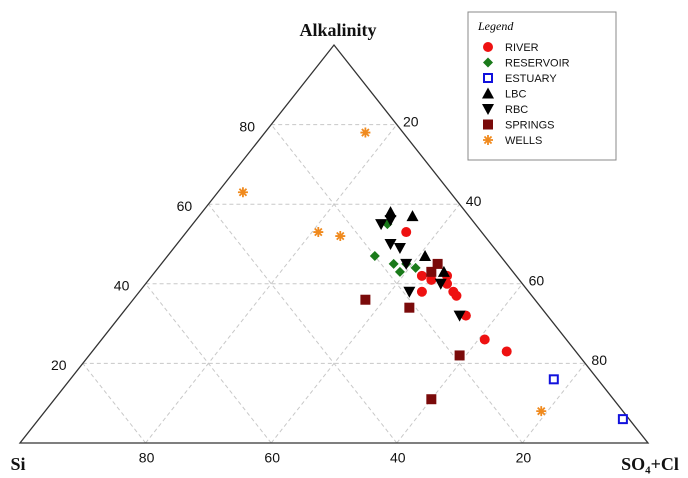 The width and height of the screenshot is (688, 478). Describe the element at coordinates (398, 458) in the screenshot. I see `si-tick-label: 40` at that location.